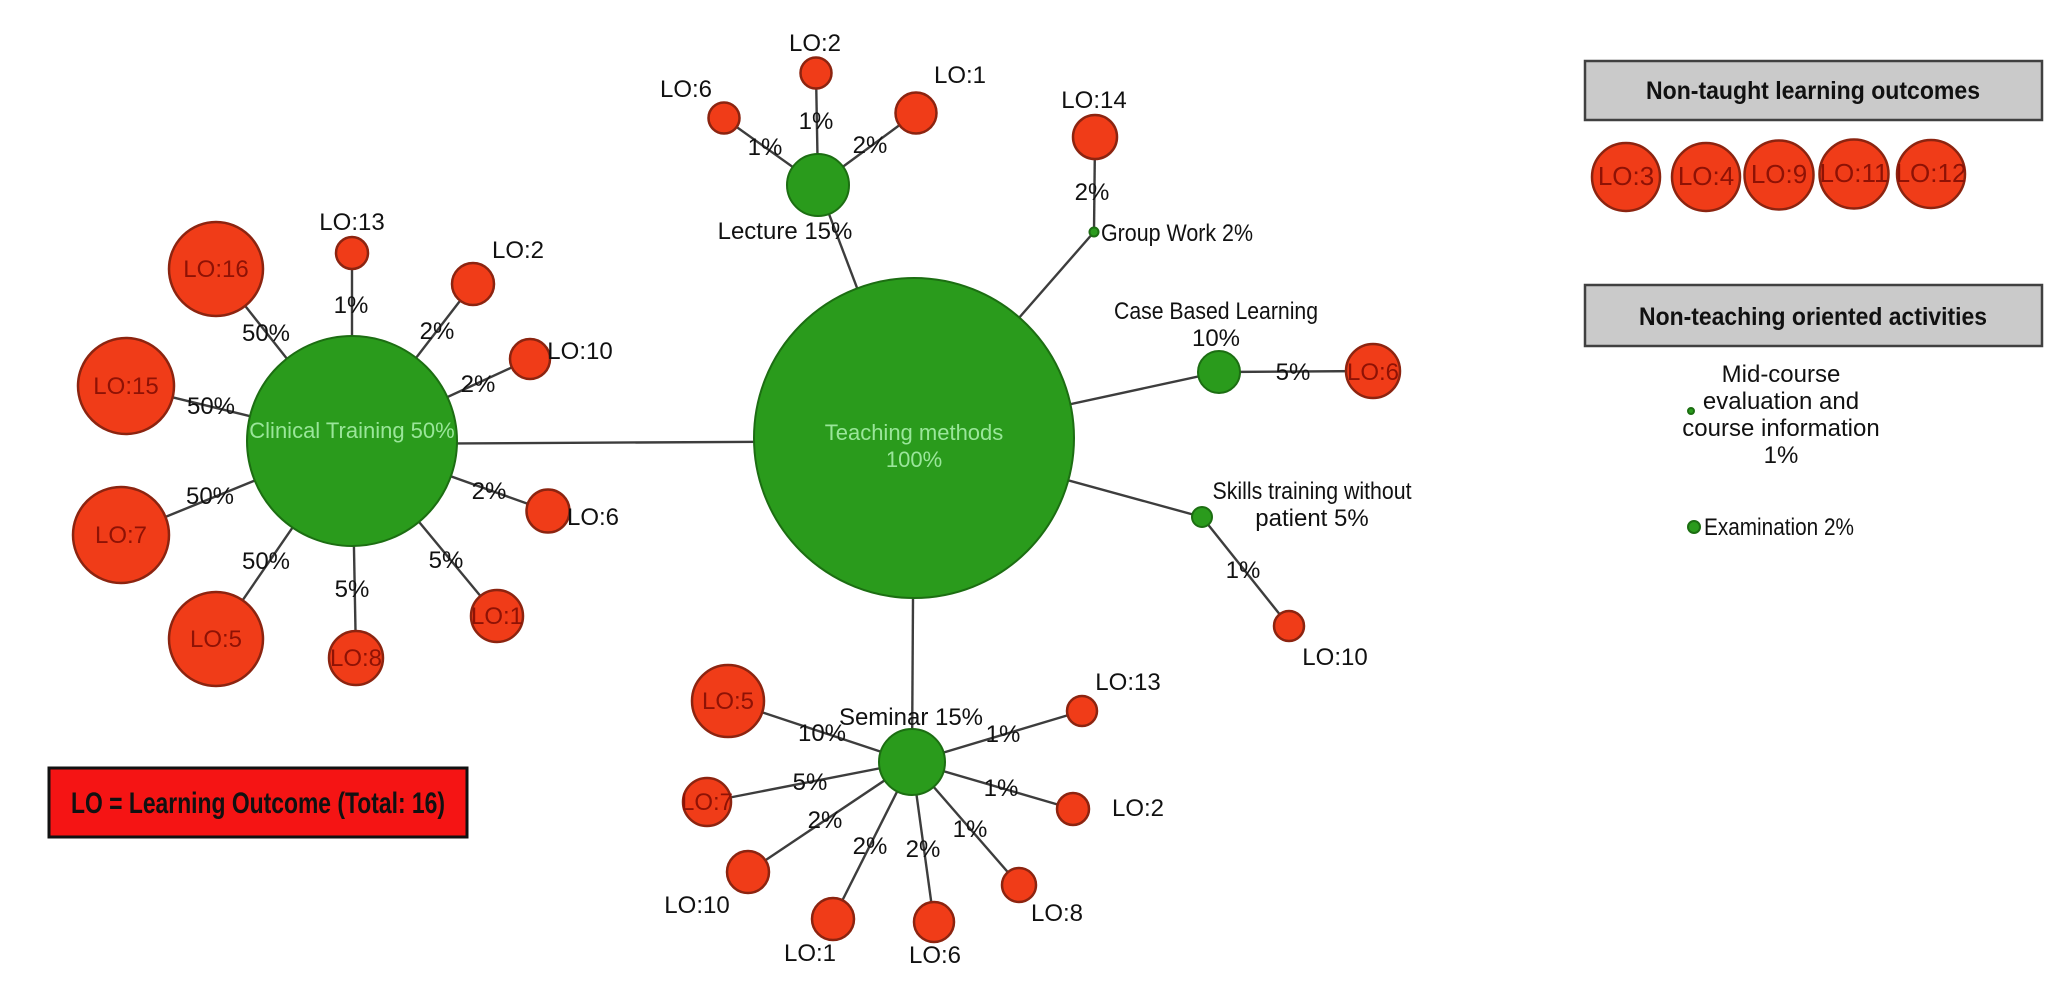  Describe the element at coordinates (914, 459) in the screenshot. I see `svg-text: 100%` at that location.